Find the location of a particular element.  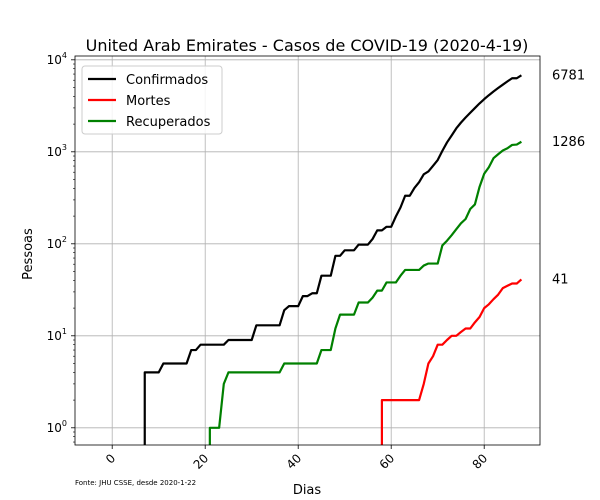

legend-label: Recuperados is located at coordinates (168, 122).